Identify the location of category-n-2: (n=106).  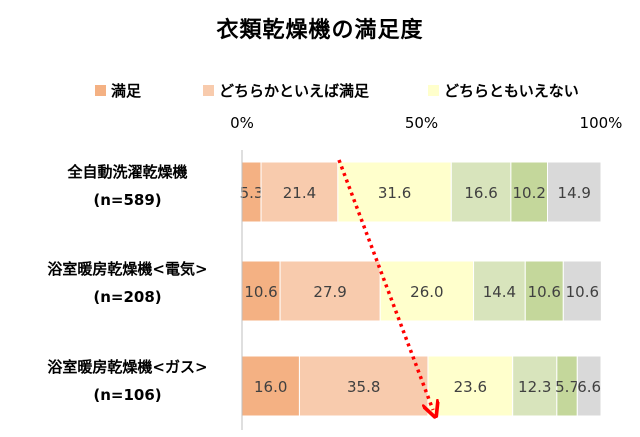
(127, 395).